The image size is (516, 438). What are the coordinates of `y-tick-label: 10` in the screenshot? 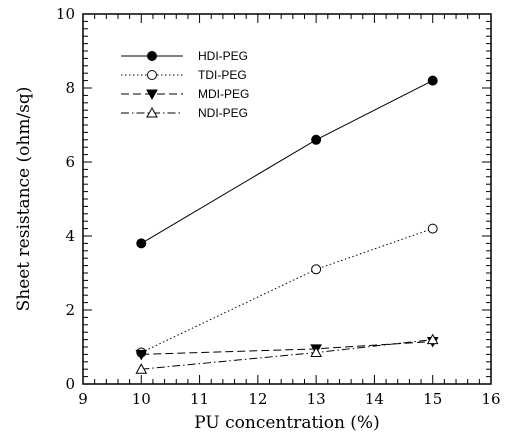 It's located at (65, 14).